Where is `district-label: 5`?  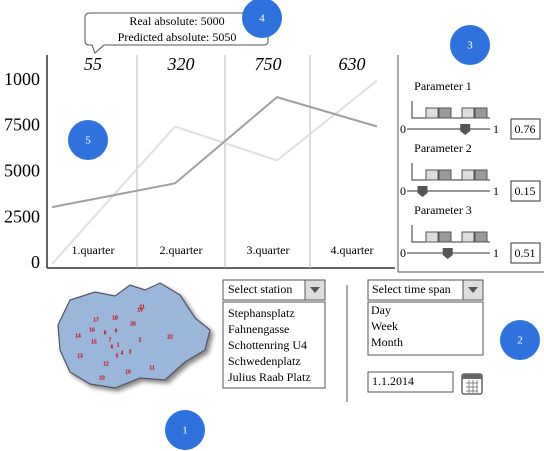
district-label: 5 is located at coordinates (117, 356).